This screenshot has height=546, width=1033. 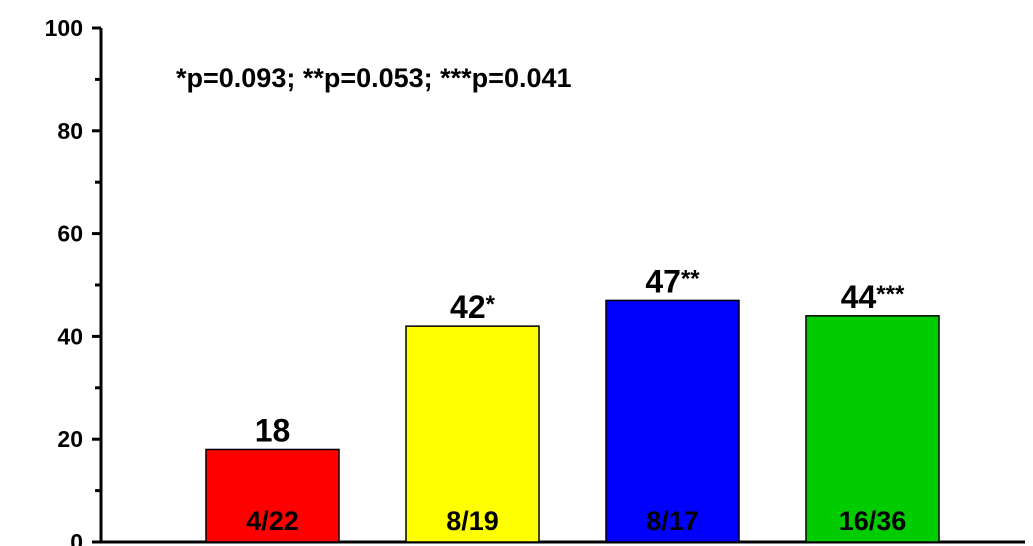 I want to click on bar-value-label: 42*, so click(x=473, y=307).